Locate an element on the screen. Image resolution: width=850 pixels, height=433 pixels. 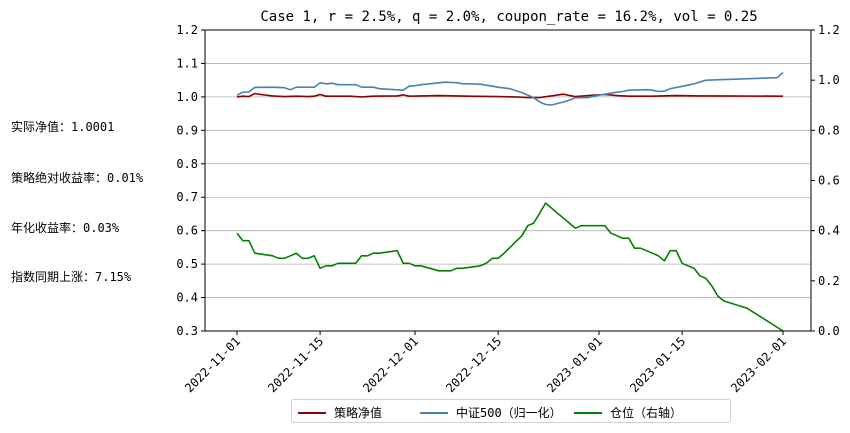
left-tick-label: 1.2 is located at coordinates (187, 30).